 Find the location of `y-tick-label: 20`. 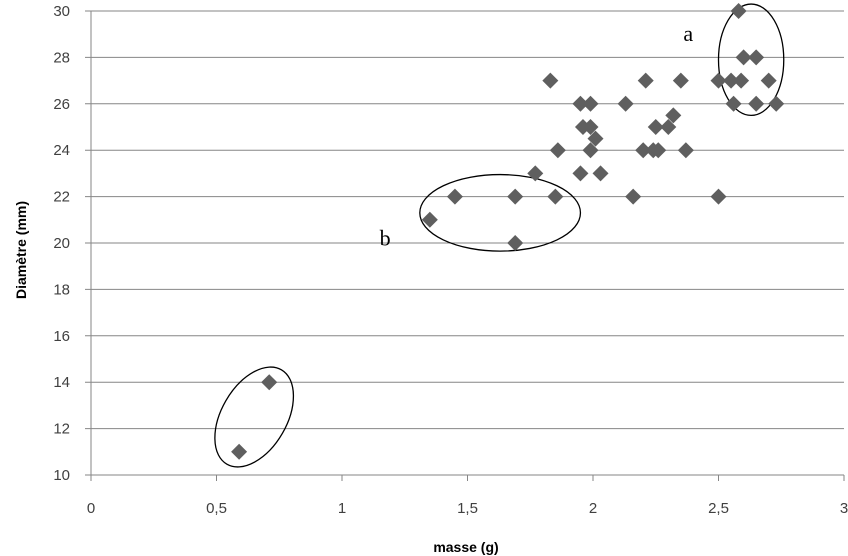

y-tick-label: 20 is located at coordinates (61, 243).